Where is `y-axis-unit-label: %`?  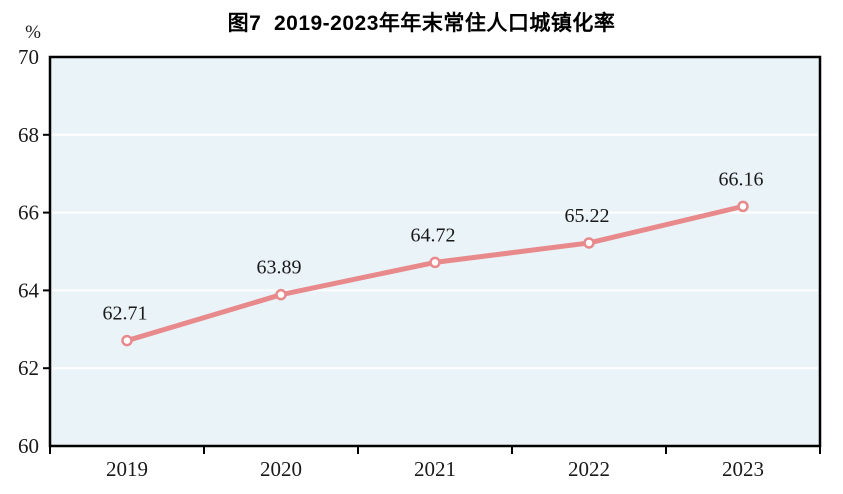
y-axis-unit-label: % is located at coordinates (33, 32).